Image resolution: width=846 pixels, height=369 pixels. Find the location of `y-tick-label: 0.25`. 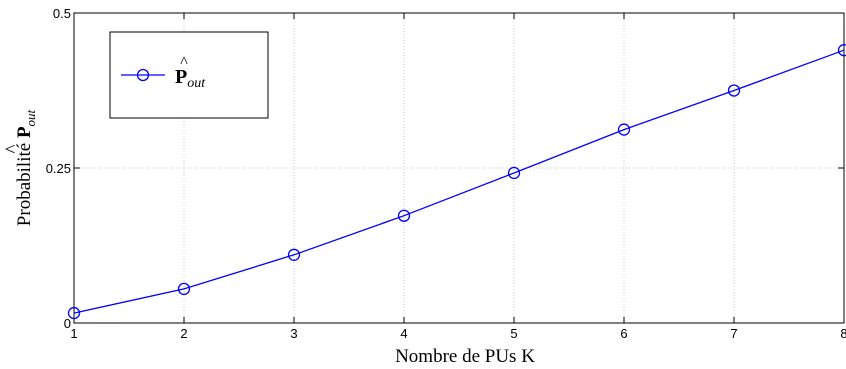

y-tick-label: 0.25 is located at coordinates (58, 168).